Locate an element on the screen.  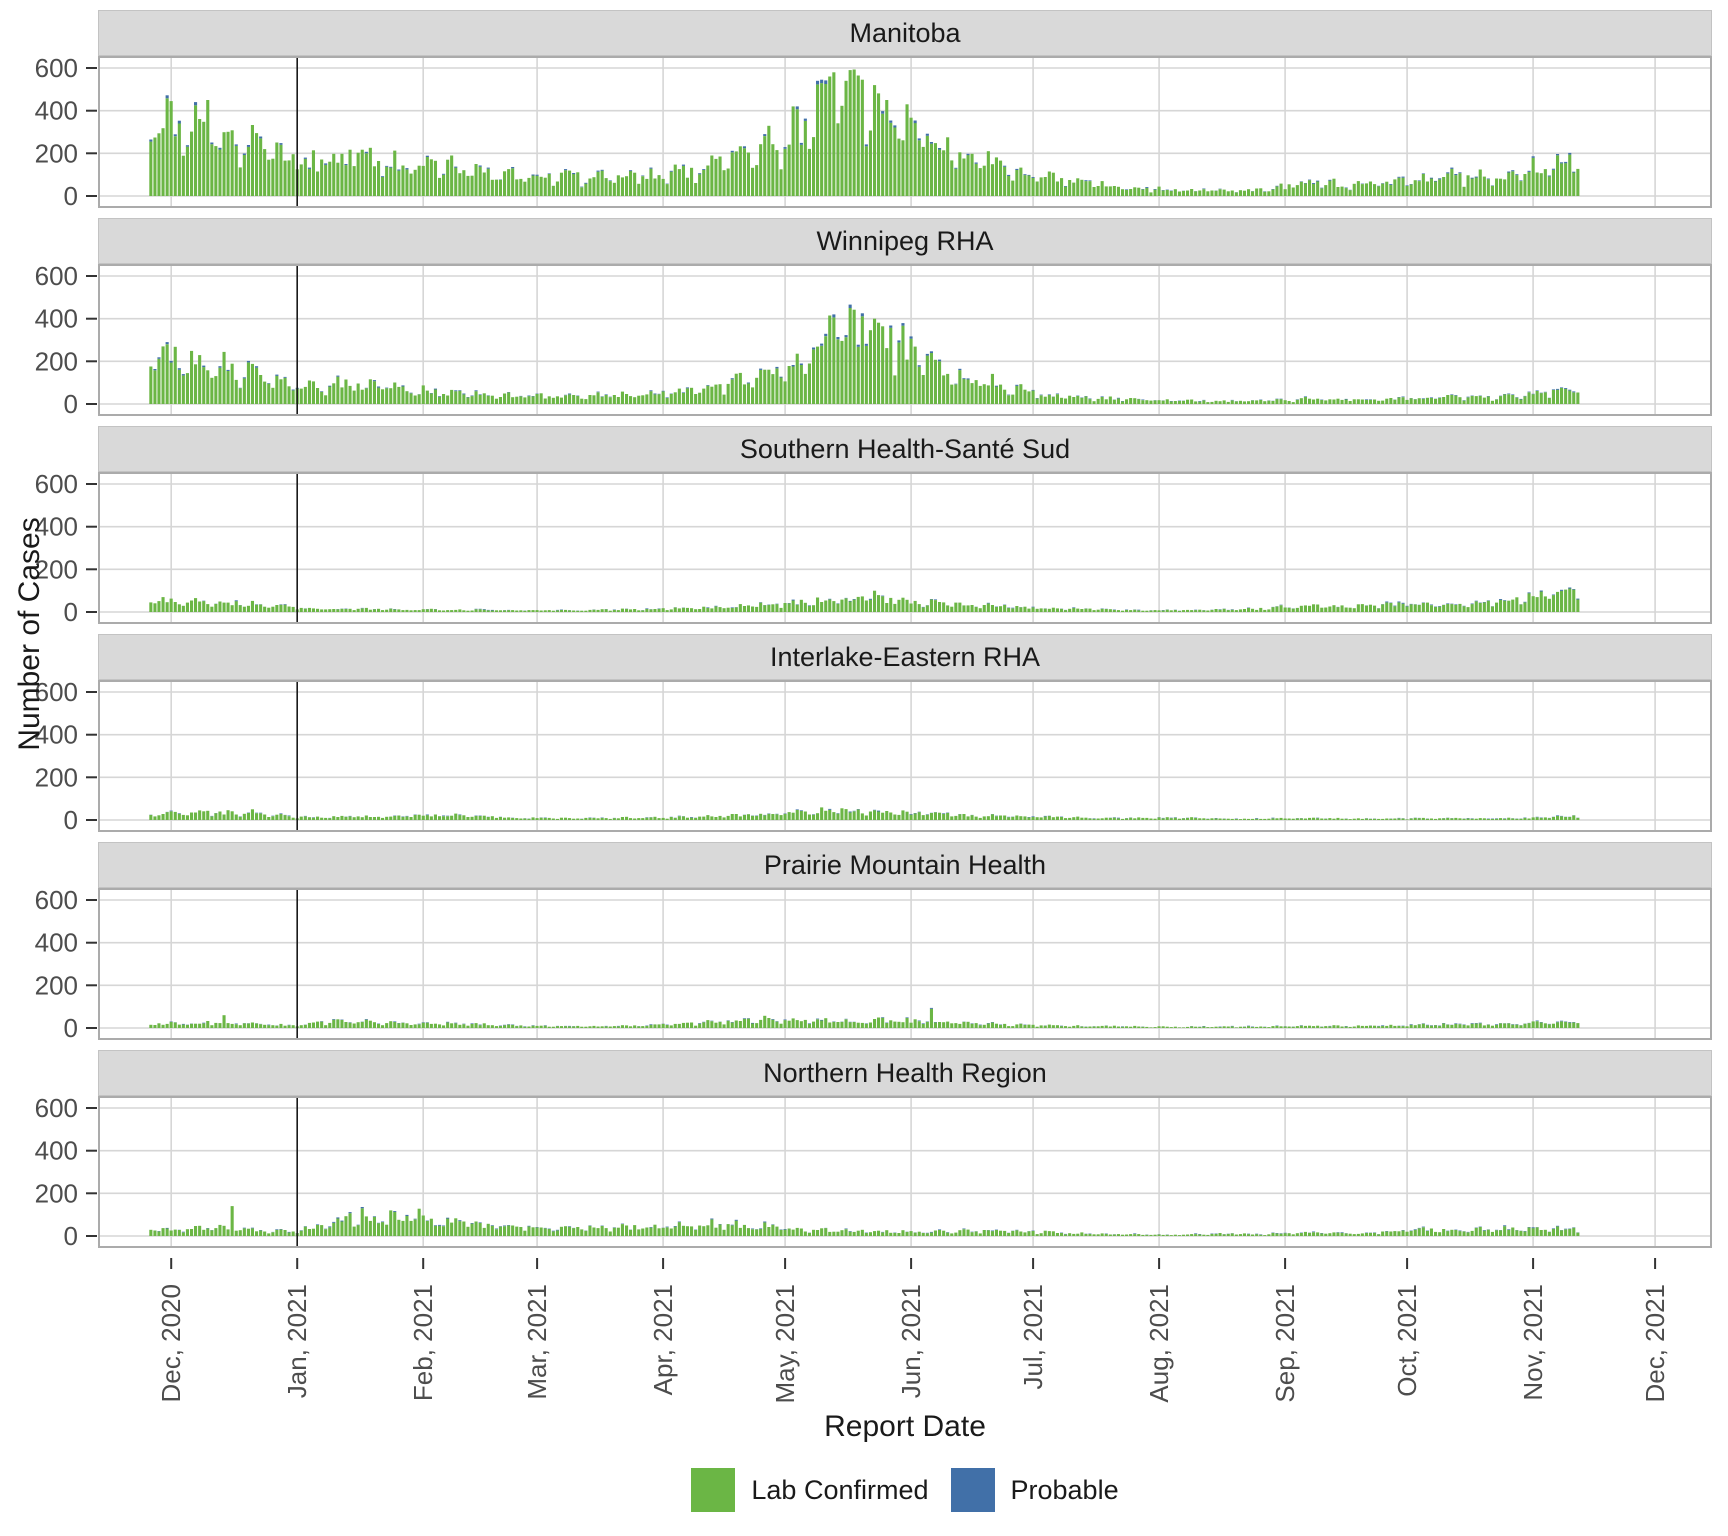
svg-text: Dec, 2021 is located at coordinates (1655, 1343).